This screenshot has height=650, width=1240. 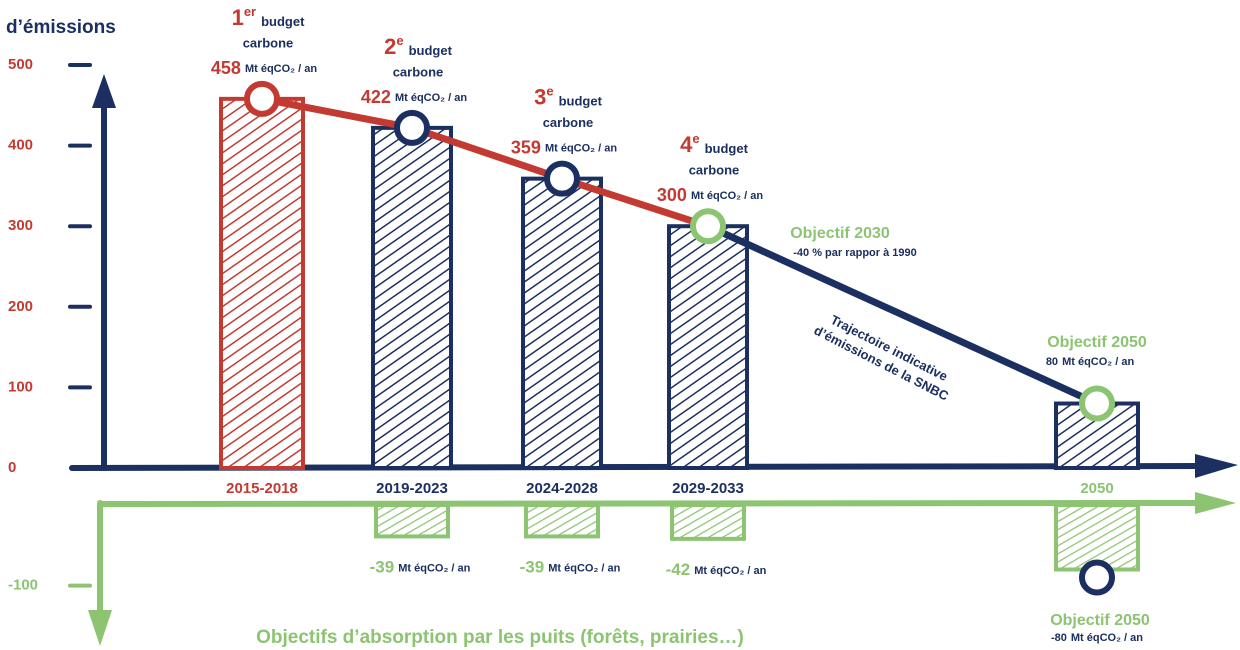 I want to click on value-number: 422, so click(x=376, y=97).